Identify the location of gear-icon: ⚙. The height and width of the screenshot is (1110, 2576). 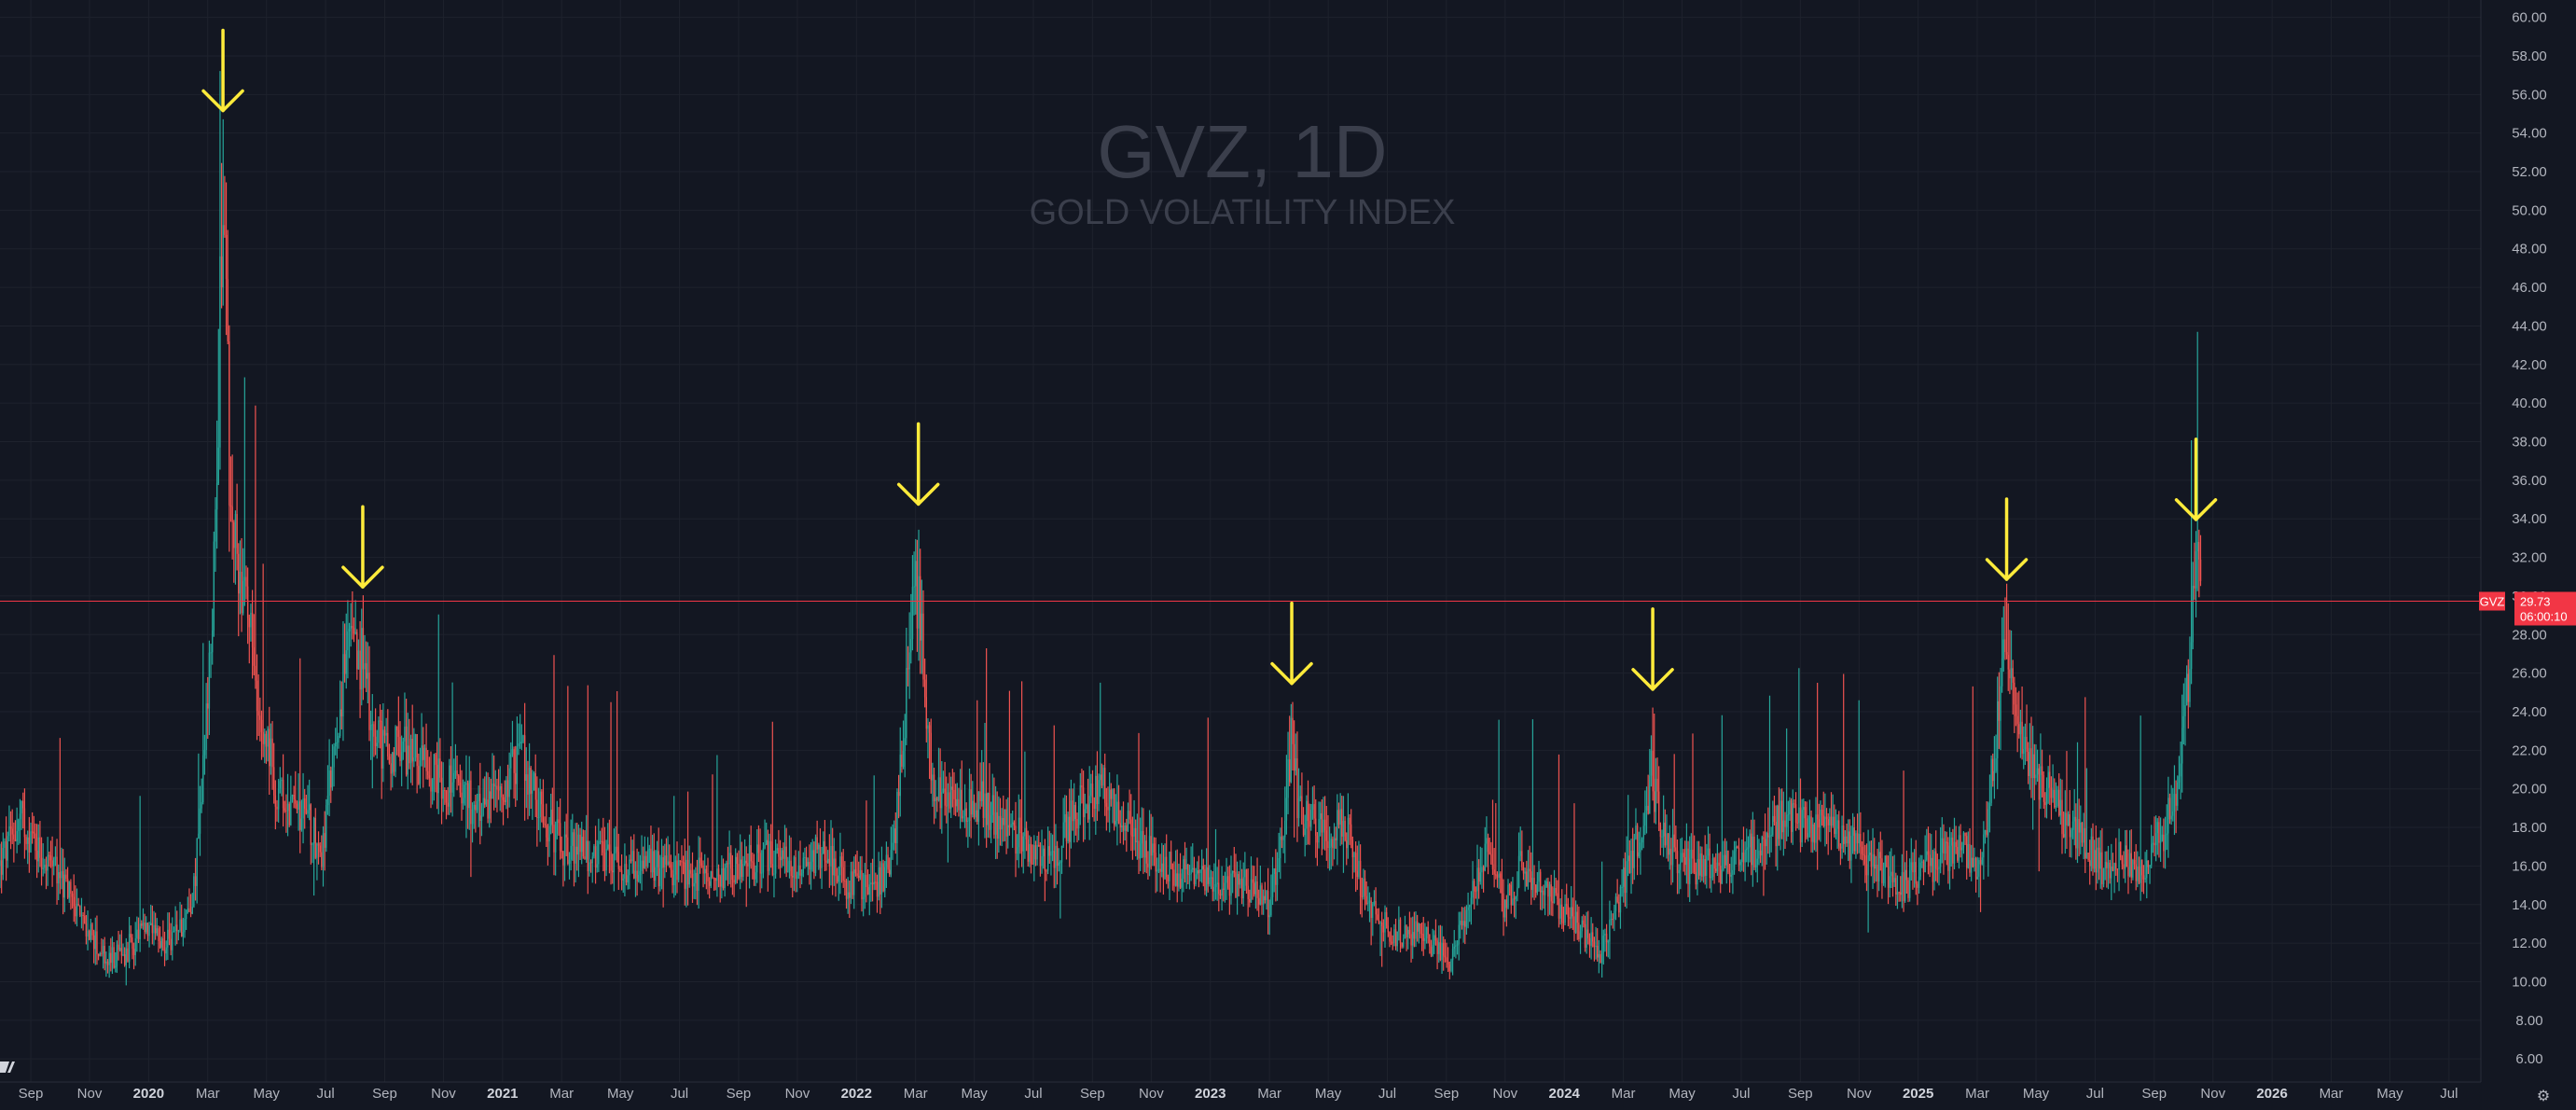
(2543, 1095).